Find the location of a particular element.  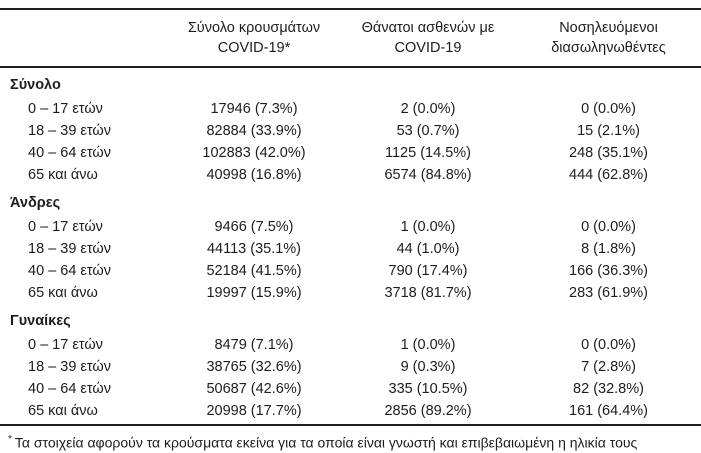

intubated-value: 15 (2.1%) is located at coordinates (608, 131).